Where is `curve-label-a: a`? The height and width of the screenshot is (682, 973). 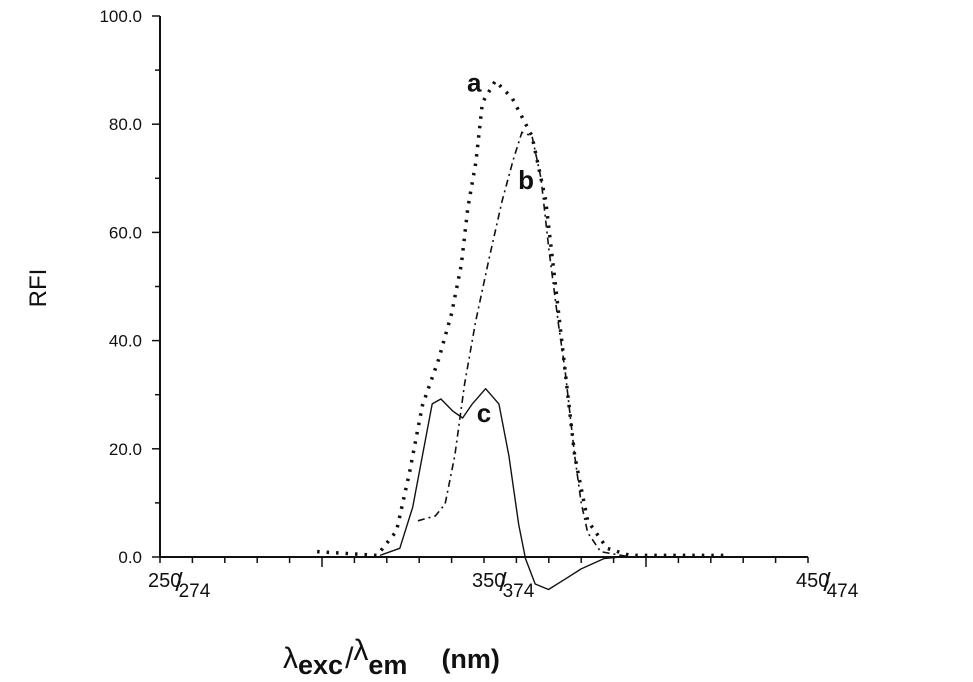
curve-label-a: a is located at coordinates (474, 83).